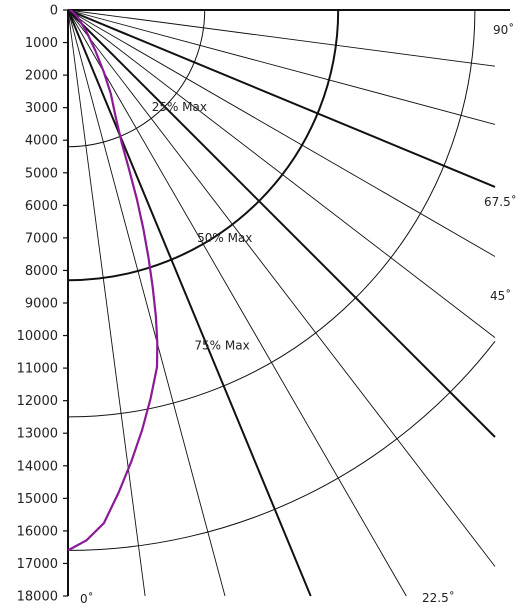 This screenshot has height=612, width=520. I want to click on y-tick-label: 18000, so click(37, 597).